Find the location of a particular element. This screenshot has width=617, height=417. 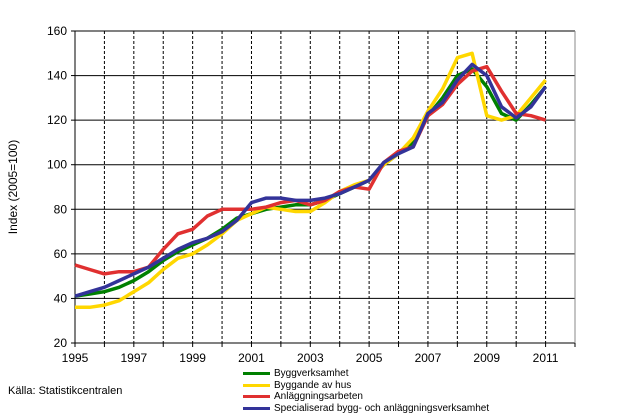

y-tick-label: 160 is located at coordinates (57, 31).